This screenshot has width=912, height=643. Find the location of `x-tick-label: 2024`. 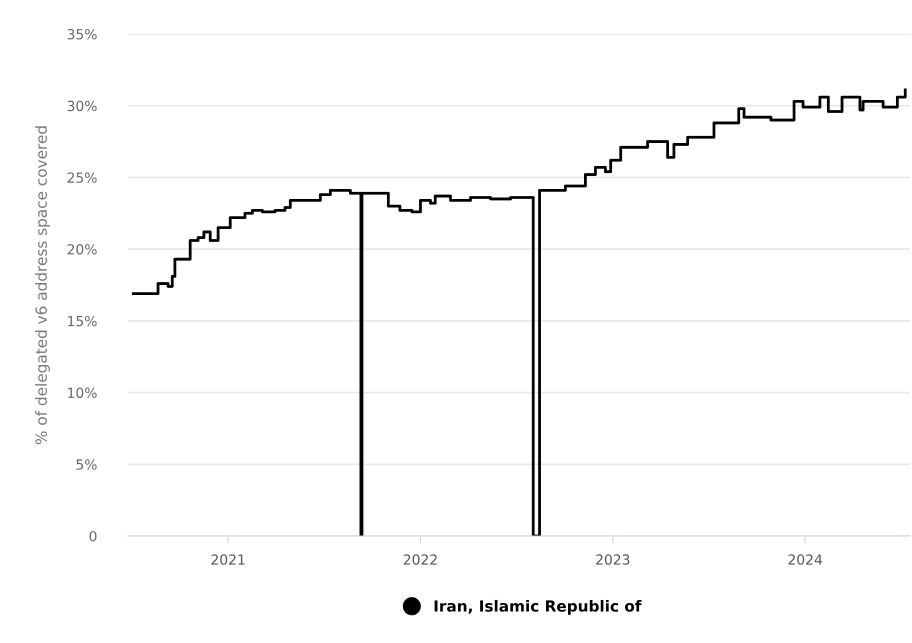

x-tick-label: 2024 is located at coordinates (805, 559).